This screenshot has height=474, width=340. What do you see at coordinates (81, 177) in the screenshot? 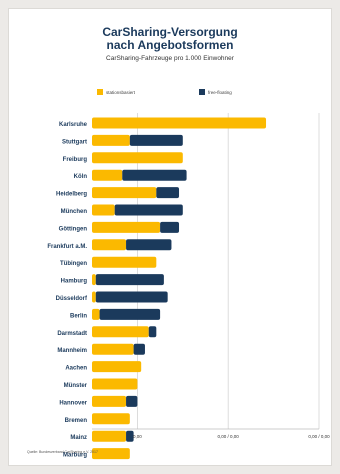
I see `category-label: Köln` at bounding box center [81, 177].